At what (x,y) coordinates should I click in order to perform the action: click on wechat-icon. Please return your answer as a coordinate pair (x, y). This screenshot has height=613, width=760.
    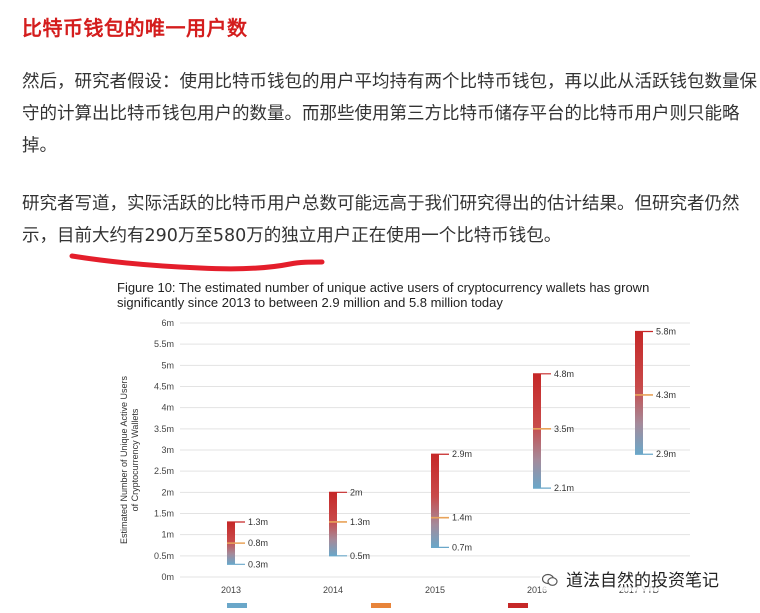
    Looking at the image, I should click on (550, 579).